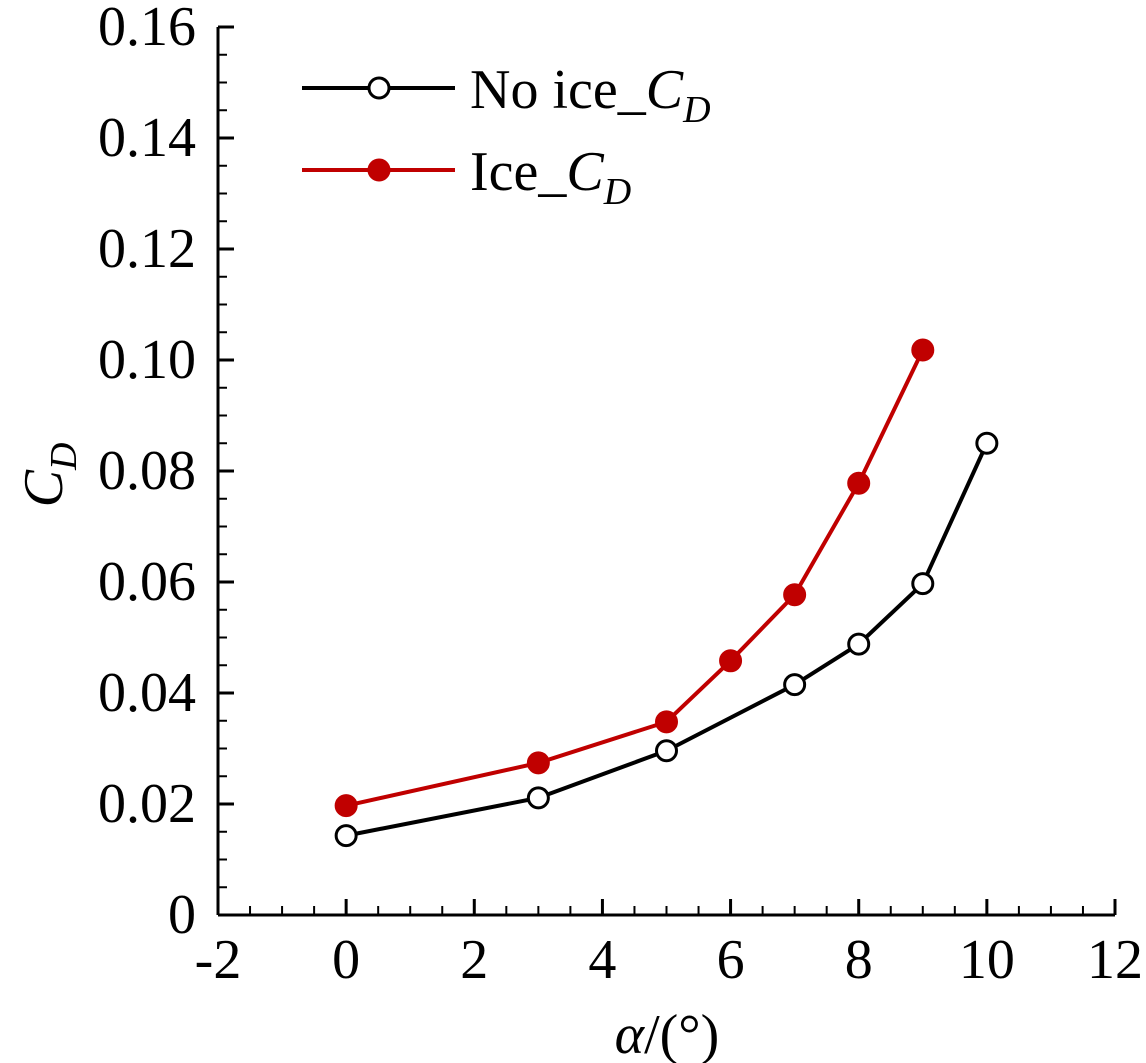 Image resolution: width=1146 pixels, height=1063 pixels. What do you see at coordinates (346, 960) in the screenshot?
I see `x-tick-label: 0` at bounding box center [346, 960].